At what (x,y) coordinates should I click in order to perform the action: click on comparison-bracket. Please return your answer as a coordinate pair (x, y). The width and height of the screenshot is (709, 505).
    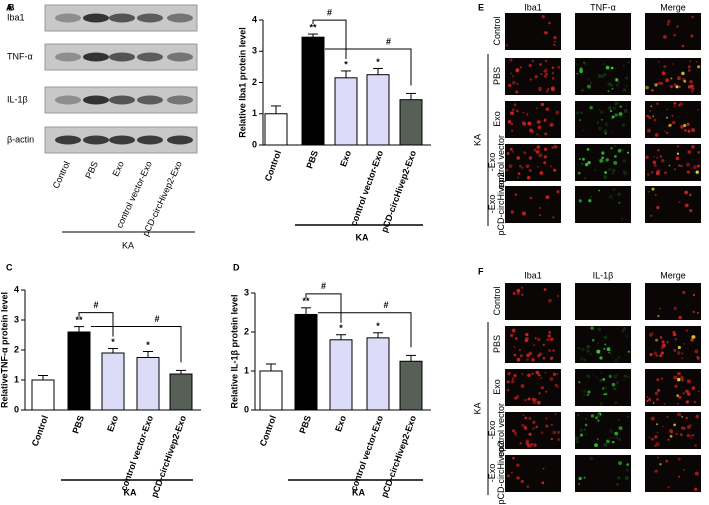
    Looking at the image, I should click on (136, 344).